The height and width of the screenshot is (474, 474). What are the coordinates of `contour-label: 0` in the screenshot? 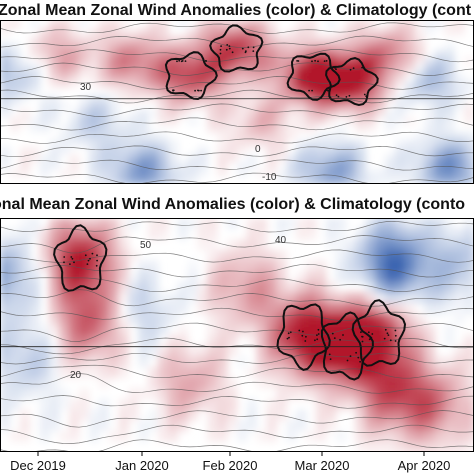 It's located at (258, 149).